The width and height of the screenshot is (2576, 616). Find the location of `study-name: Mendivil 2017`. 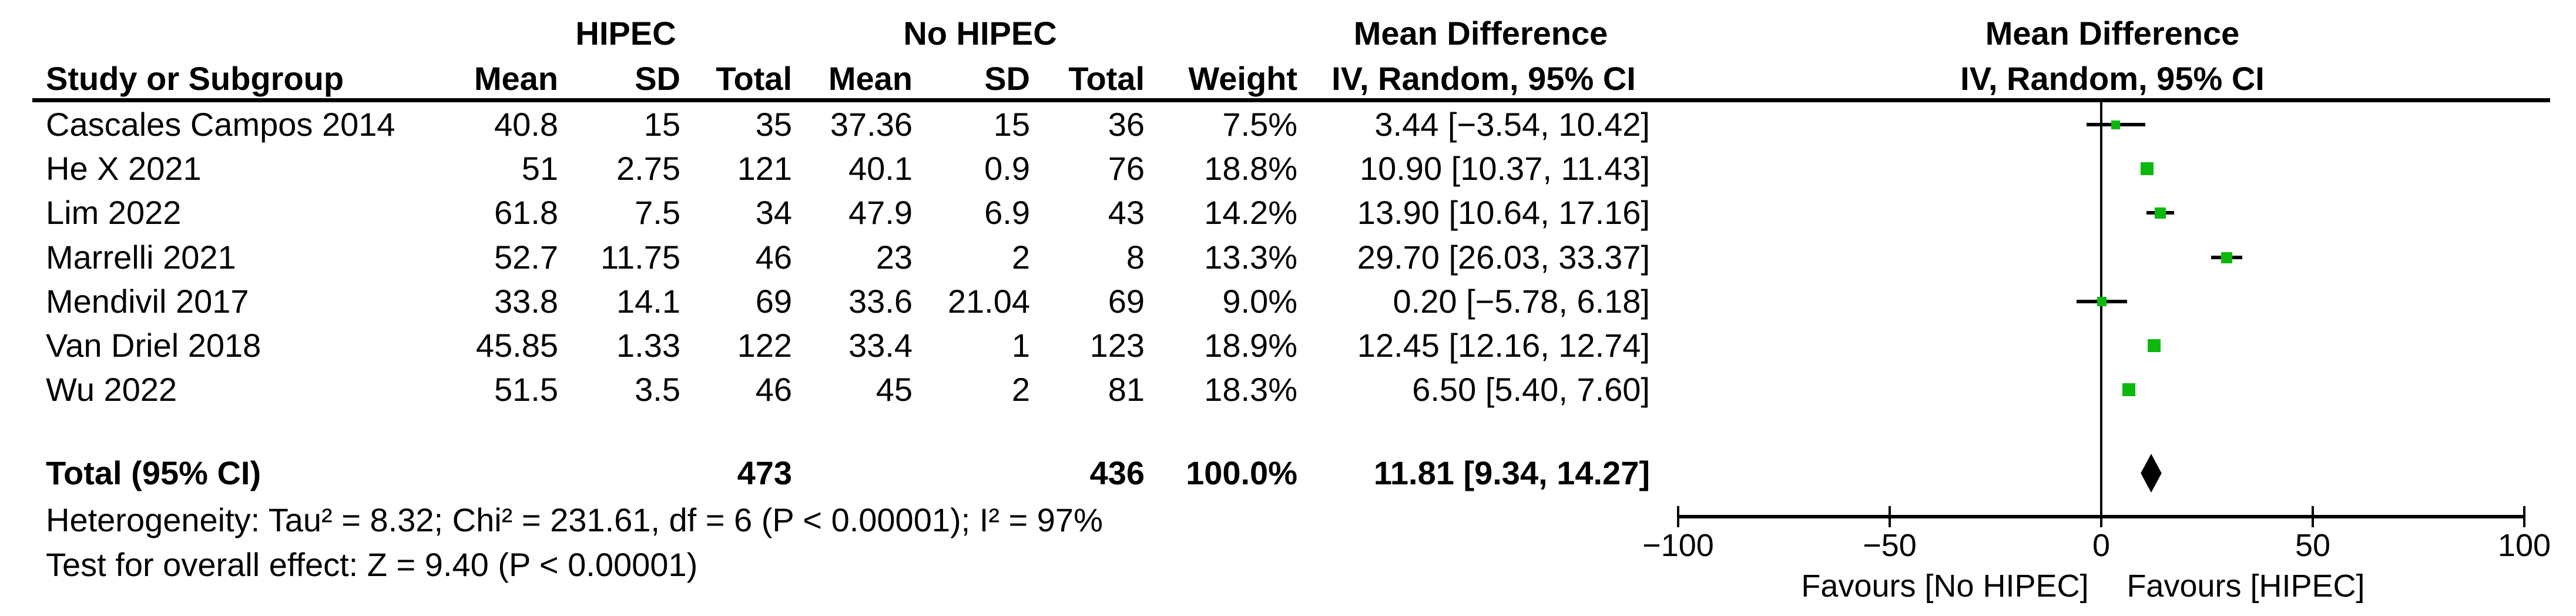

study-name: Mendivil 2017 is located at coordinates (147, 301).